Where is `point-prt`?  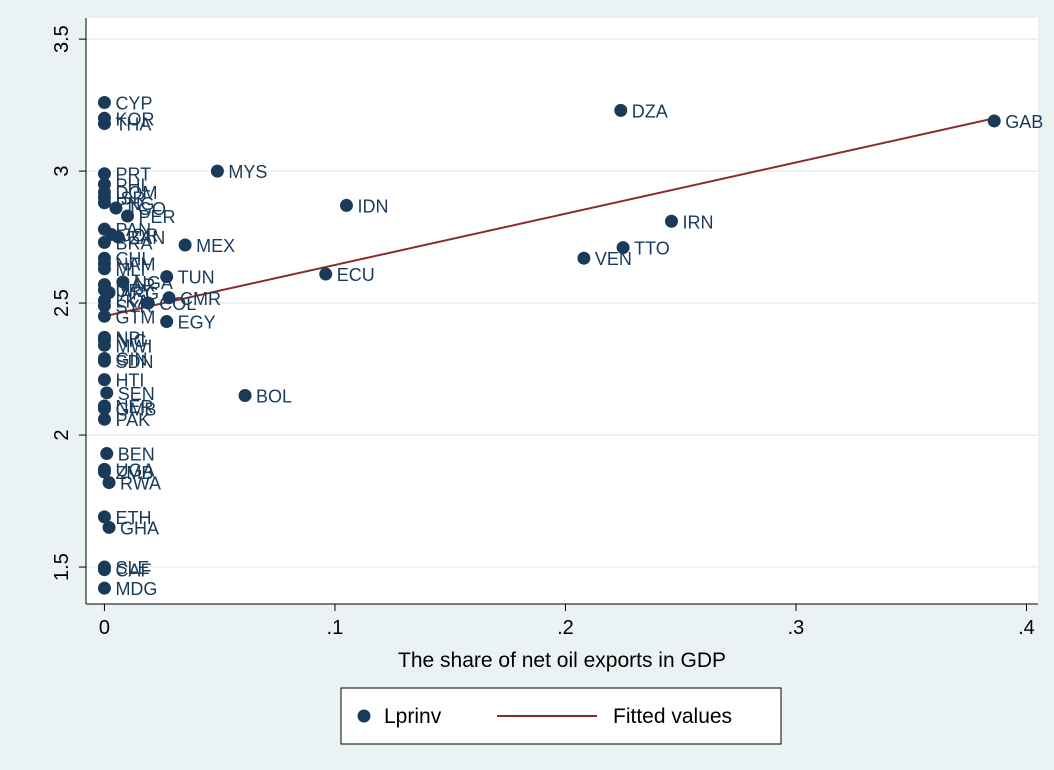
point-prt is located at coordinates (104, 174).